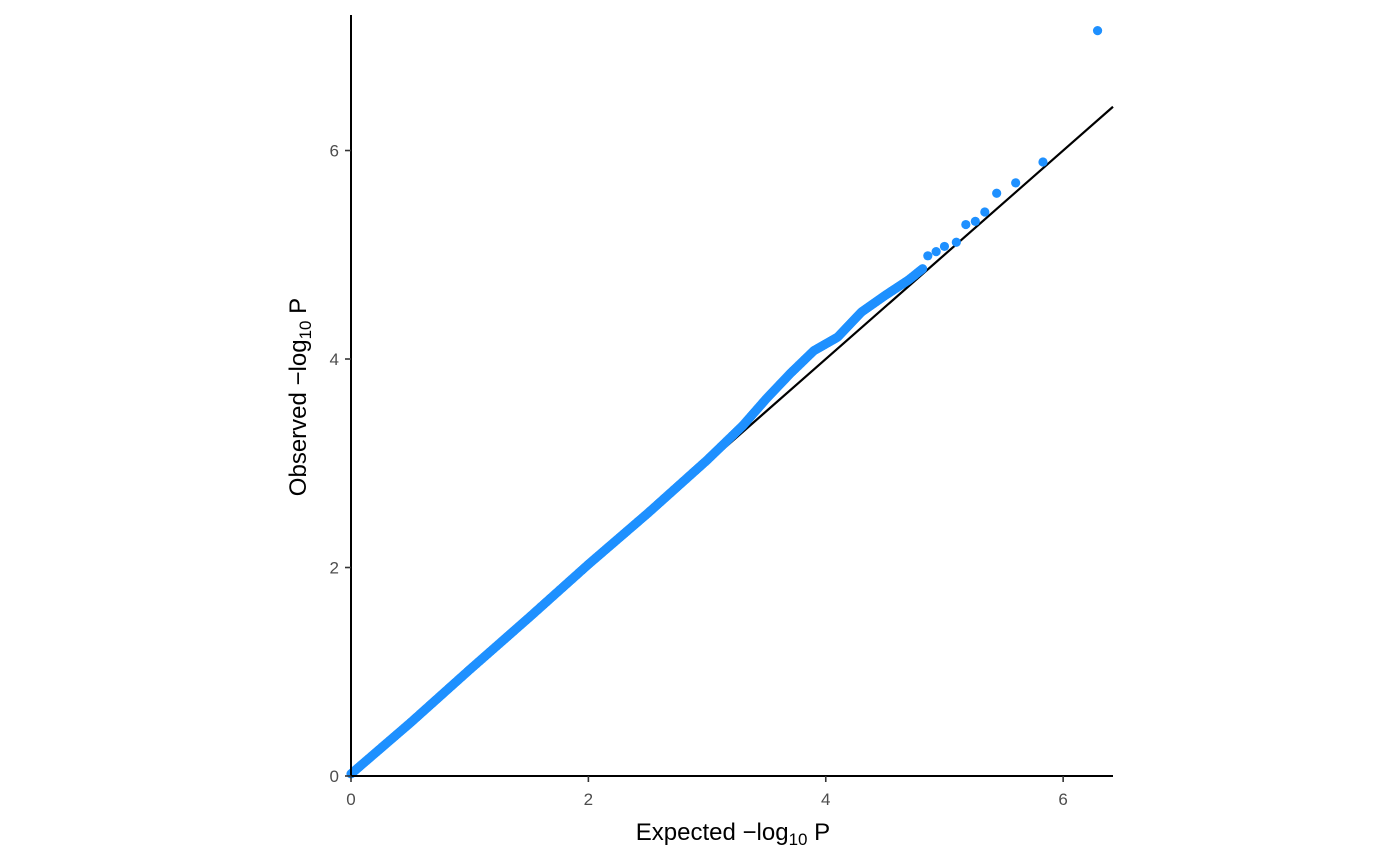  I want to click on y-tick-label: 4, so click(334, 359).